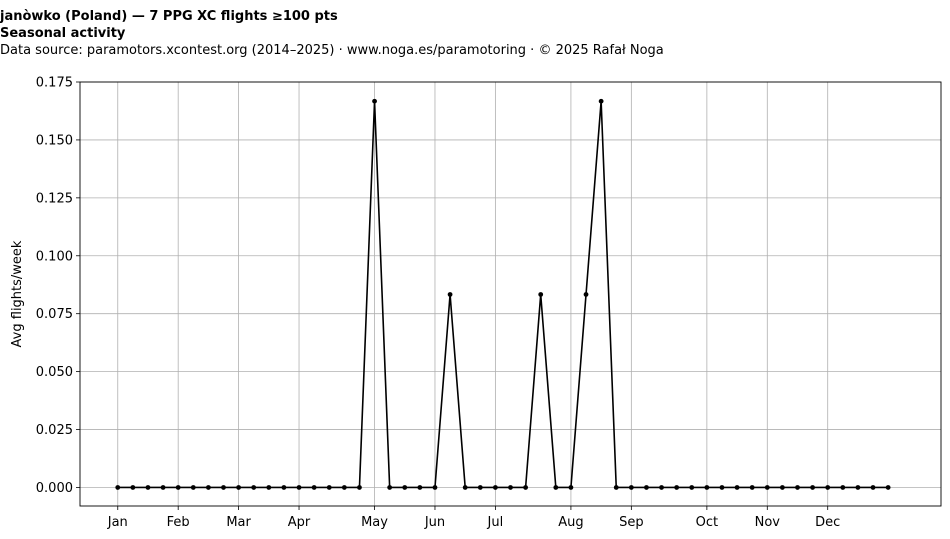  Describe the element at coordinates (54, 430) in the screenshot. I see `y-tick-label: 0.025` at that location.